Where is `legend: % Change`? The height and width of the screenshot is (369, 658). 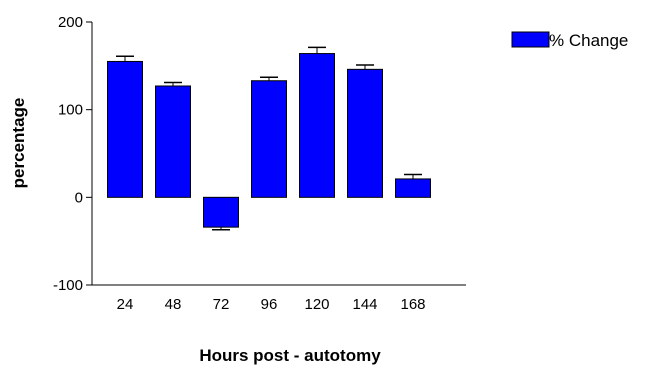
legend: % Change is located at coordinates (569, 40).